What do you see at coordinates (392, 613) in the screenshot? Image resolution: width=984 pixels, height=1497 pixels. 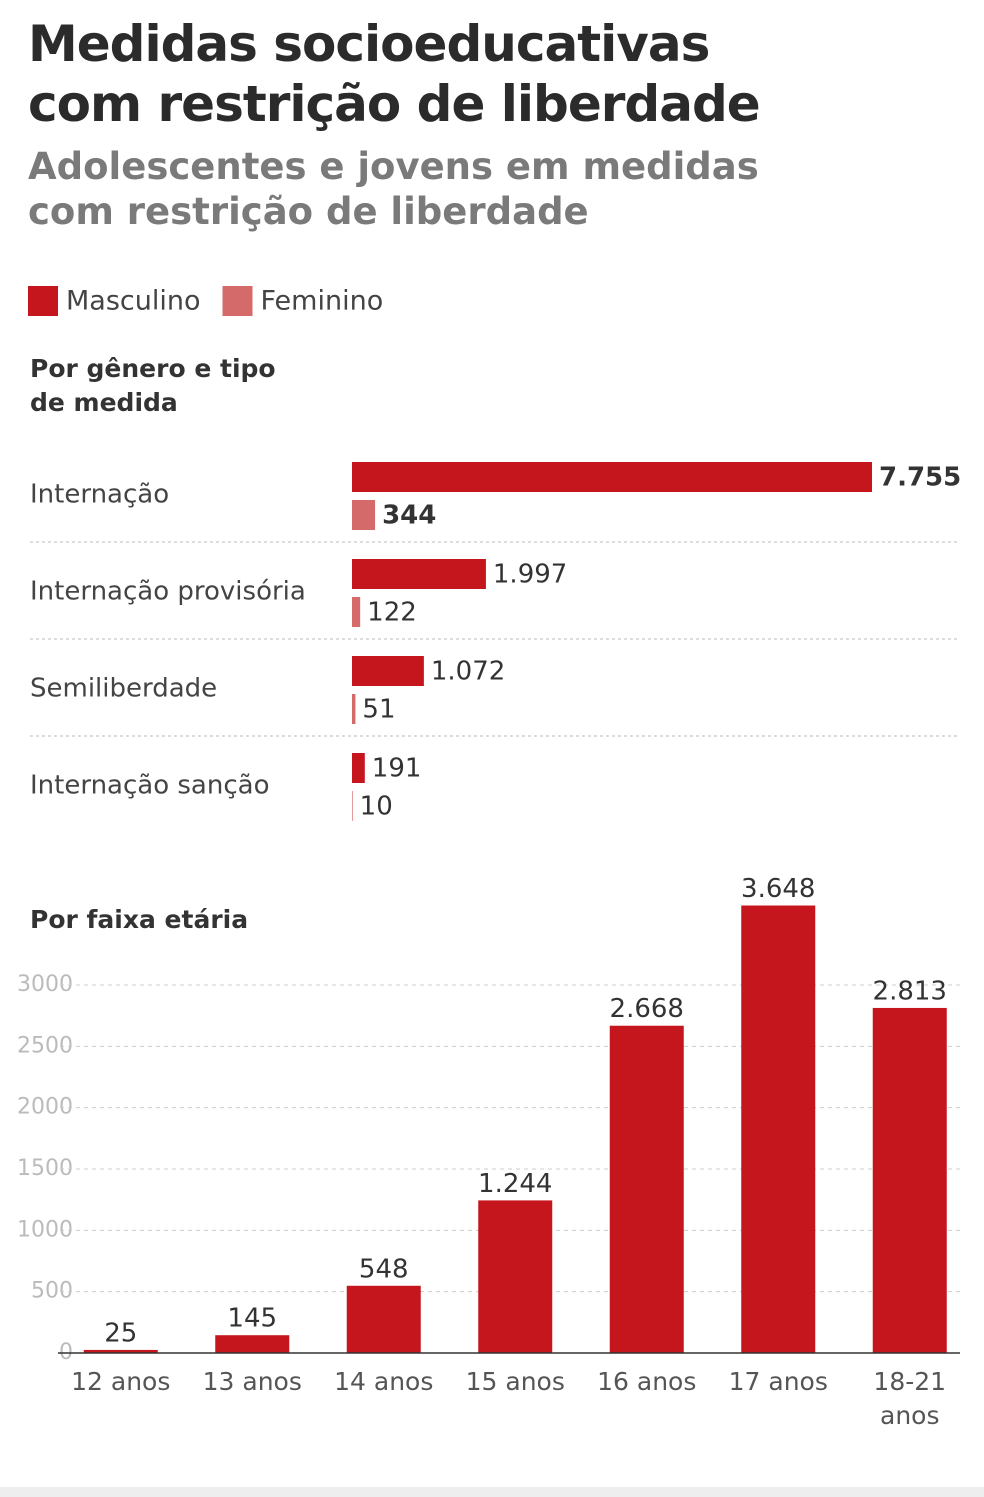 I see `value-label: 122` at bounding box center [392, 613].